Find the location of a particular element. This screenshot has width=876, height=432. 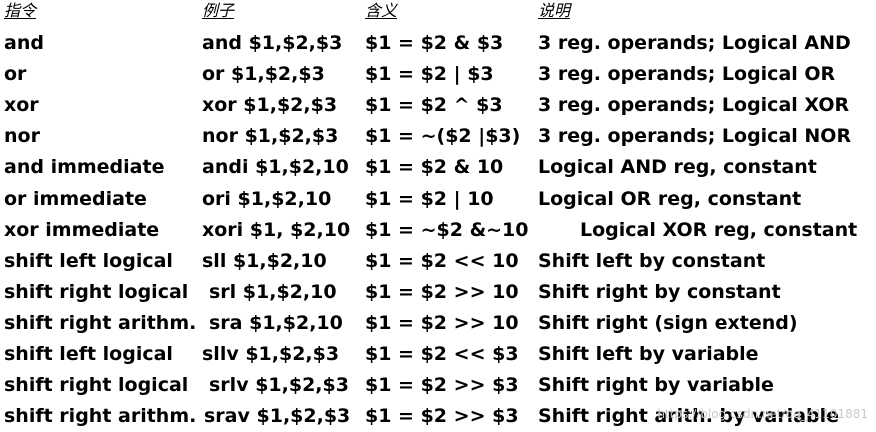

instruction-cell: xor immediate is located at coordinates (82, 230).